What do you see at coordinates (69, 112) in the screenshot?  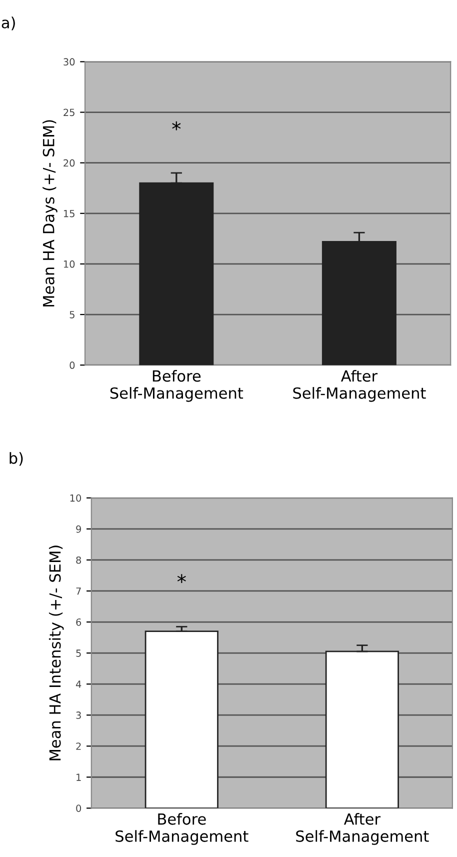 I see `y-tick-label: 25` at bounding box center [69, 112].